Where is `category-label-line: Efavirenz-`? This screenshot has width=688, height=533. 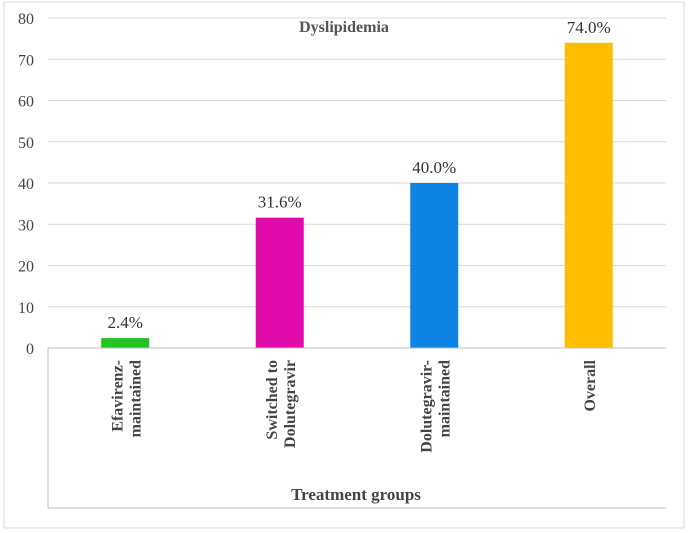 category-label-line: Efavirenz- is located at coordinates (117, 396).